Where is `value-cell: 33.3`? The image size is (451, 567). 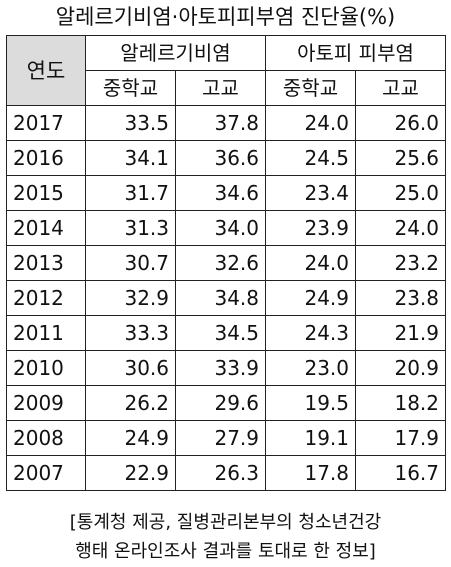 value-cell: 33.3 is located at coordinates (130, 333).